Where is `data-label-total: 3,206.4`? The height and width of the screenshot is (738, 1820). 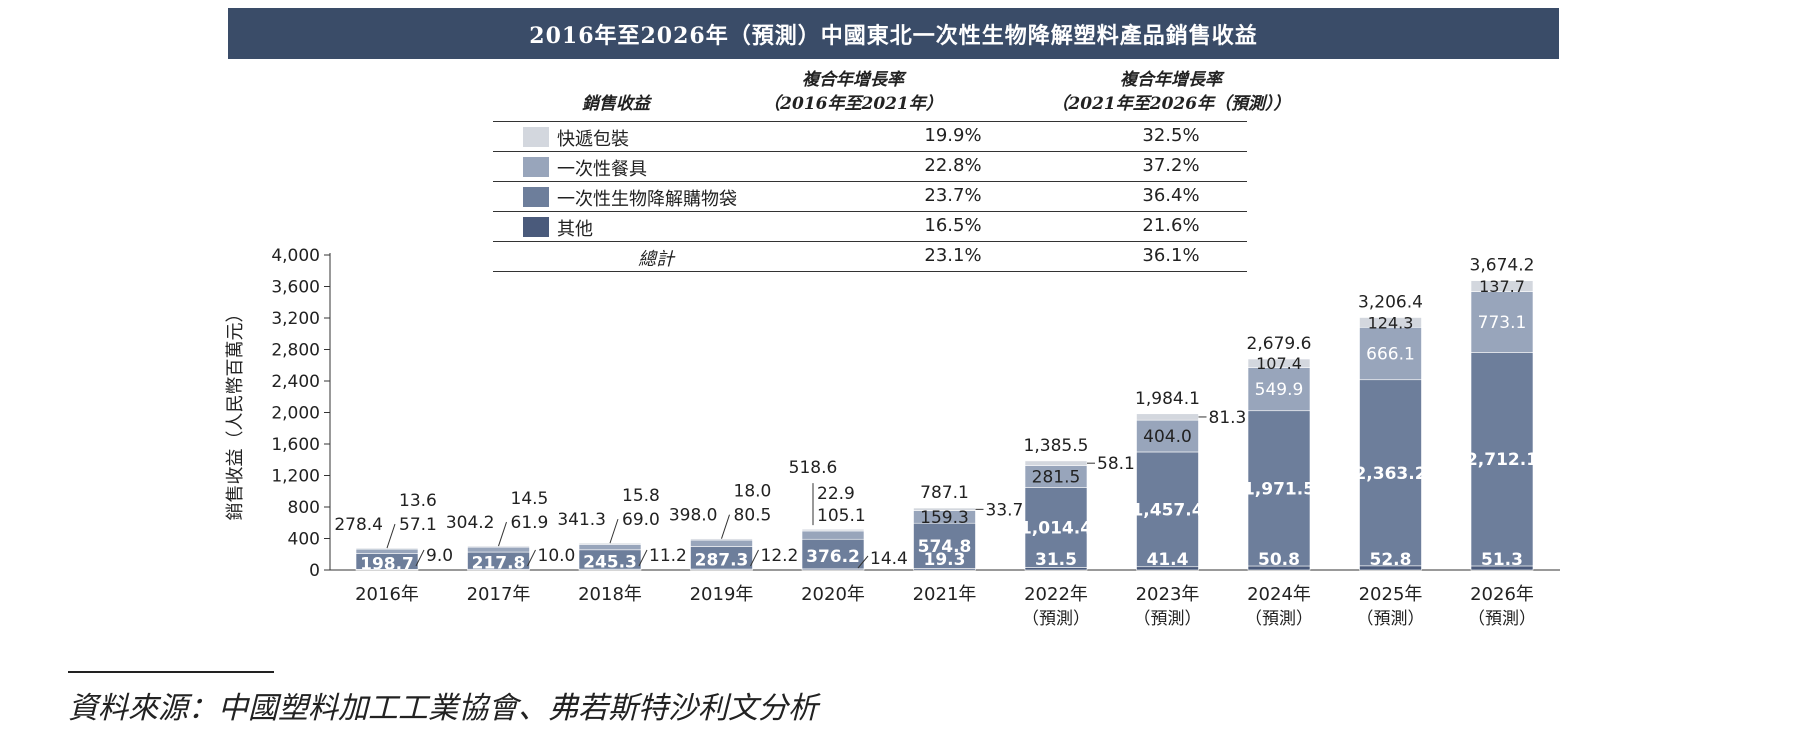
data-label-total: 3,206.4 is located at coordinates (1390, 302).